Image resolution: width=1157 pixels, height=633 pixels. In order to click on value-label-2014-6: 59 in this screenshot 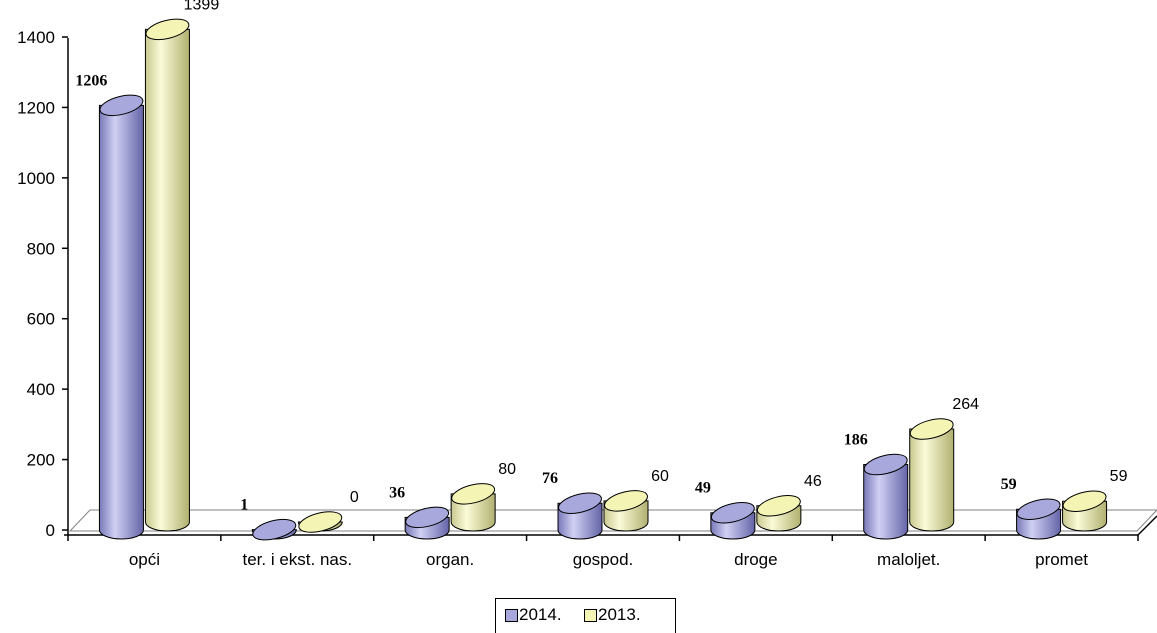, I will do `click(1009, 484)`.